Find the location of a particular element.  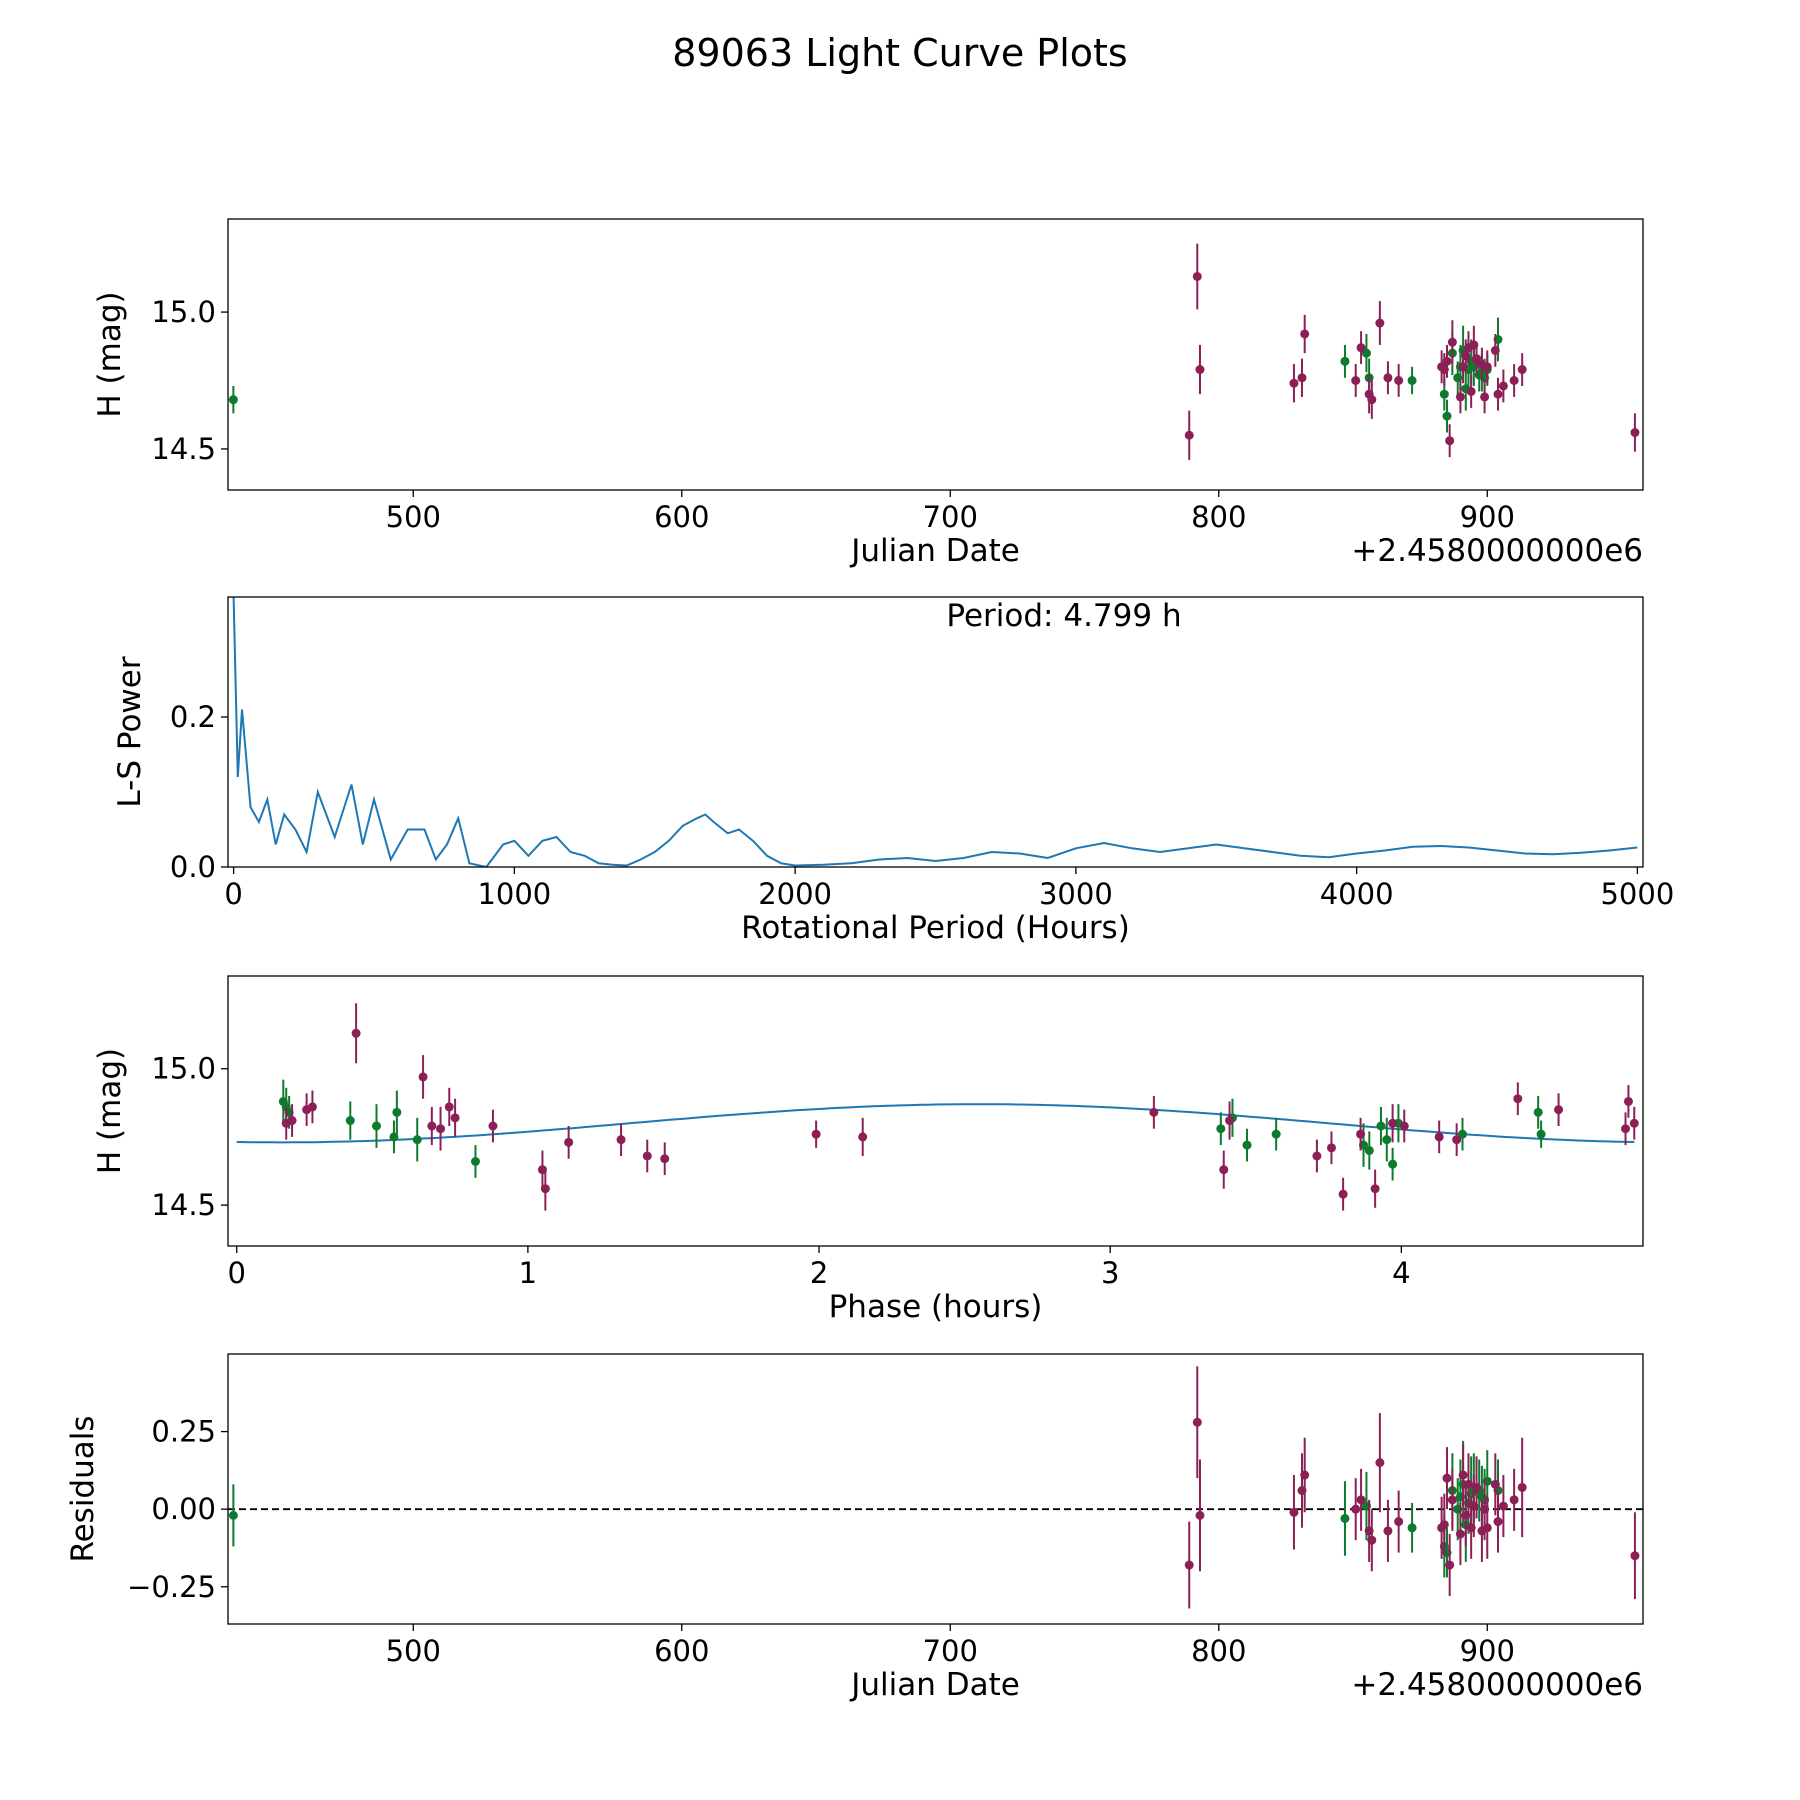

y-tick-label: 14.5 is located at coordinates (183, 449).